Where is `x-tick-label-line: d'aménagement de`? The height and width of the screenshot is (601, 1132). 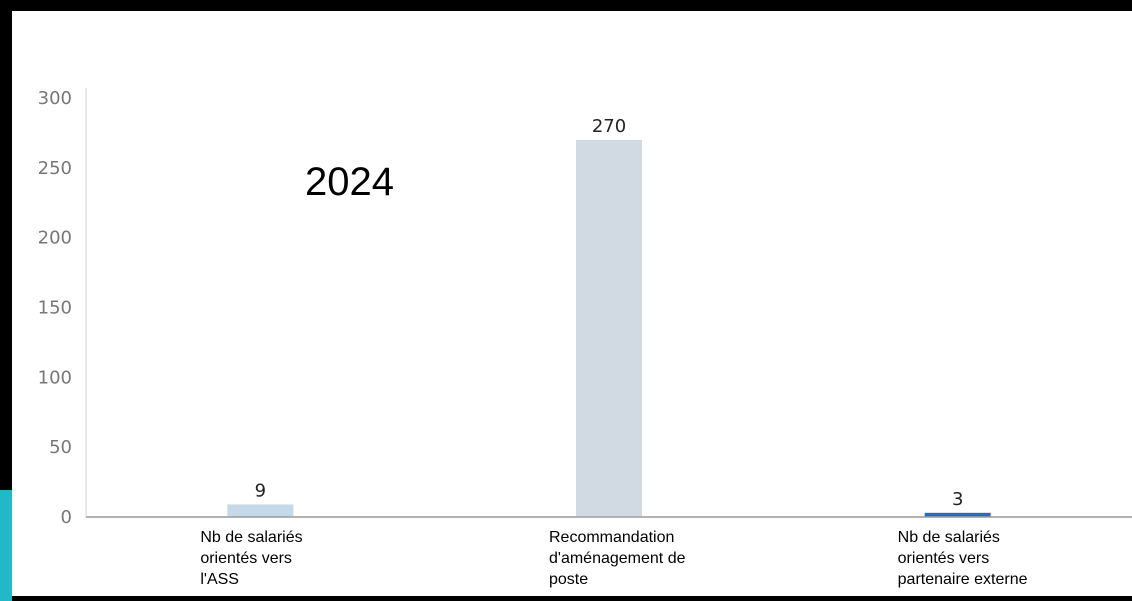
x-tick-label-line: d'aménagement de is located at coordinates (617, 558).